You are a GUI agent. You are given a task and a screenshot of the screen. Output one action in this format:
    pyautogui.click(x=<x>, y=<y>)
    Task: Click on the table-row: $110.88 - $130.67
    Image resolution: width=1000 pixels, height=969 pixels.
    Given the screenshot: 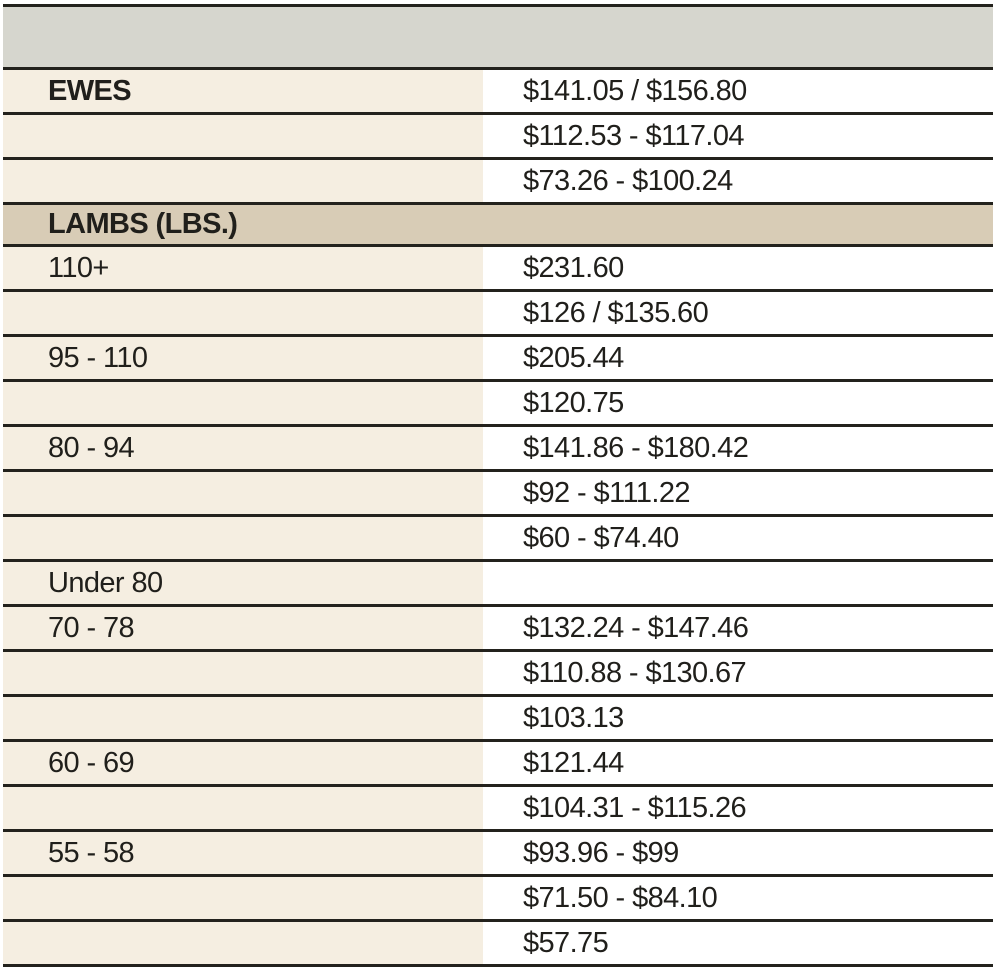 What is the action you would take?
    pyautogui.click(x=498, y=674)
    